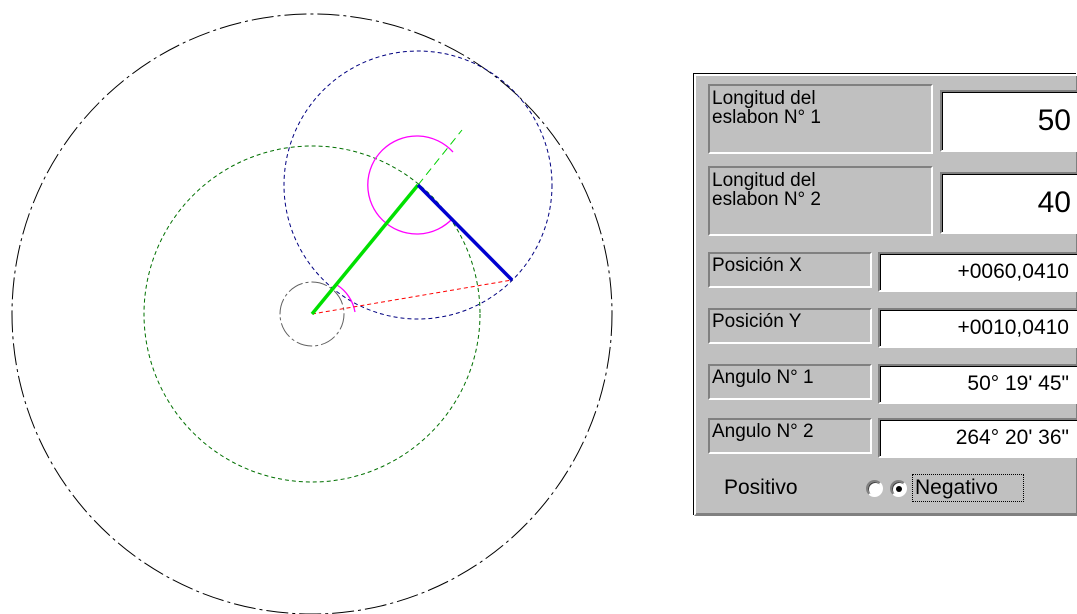 Image resolution: width=1077 pixels, height=614 pixels. Describe the element at coordinates (465, 232) in the screenshot. I see `link2-segment` at that location.